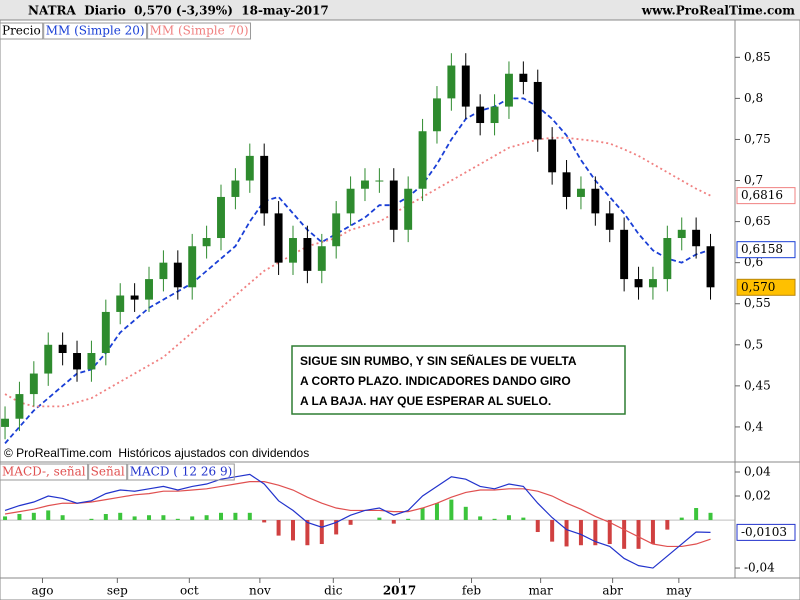 This screenshot has width=800, height=600. I want to click on x-tick-label: abr, so click(612, 591).